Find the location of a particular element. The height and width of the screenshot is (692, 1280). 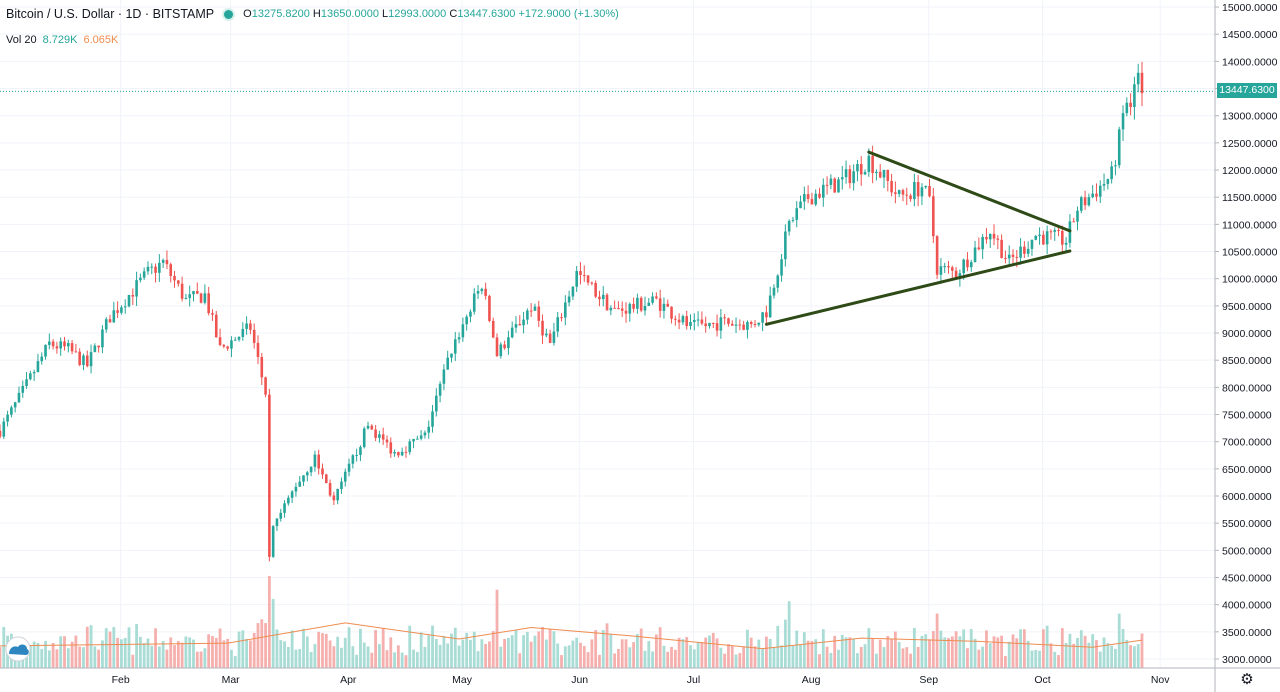

open-label: O is located at coordinates (247, 14).